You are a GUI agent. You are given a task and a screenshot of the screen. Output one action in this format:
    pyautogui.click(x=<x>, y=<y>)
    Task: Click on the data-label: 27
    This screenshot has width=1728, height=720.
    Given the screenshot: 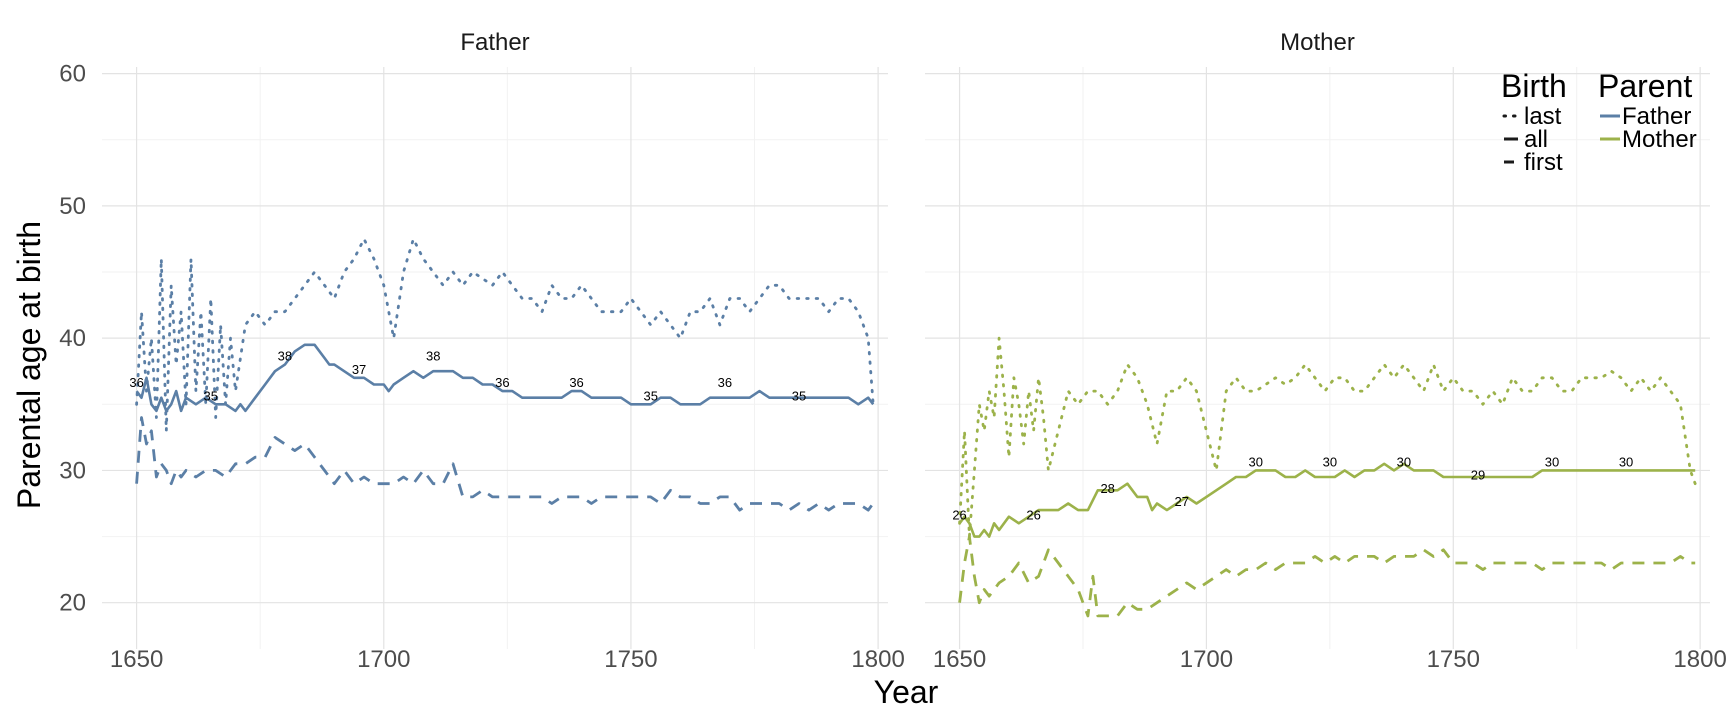 What is the action you would take?
    pyautogui.click(x=1181, y=501)
    